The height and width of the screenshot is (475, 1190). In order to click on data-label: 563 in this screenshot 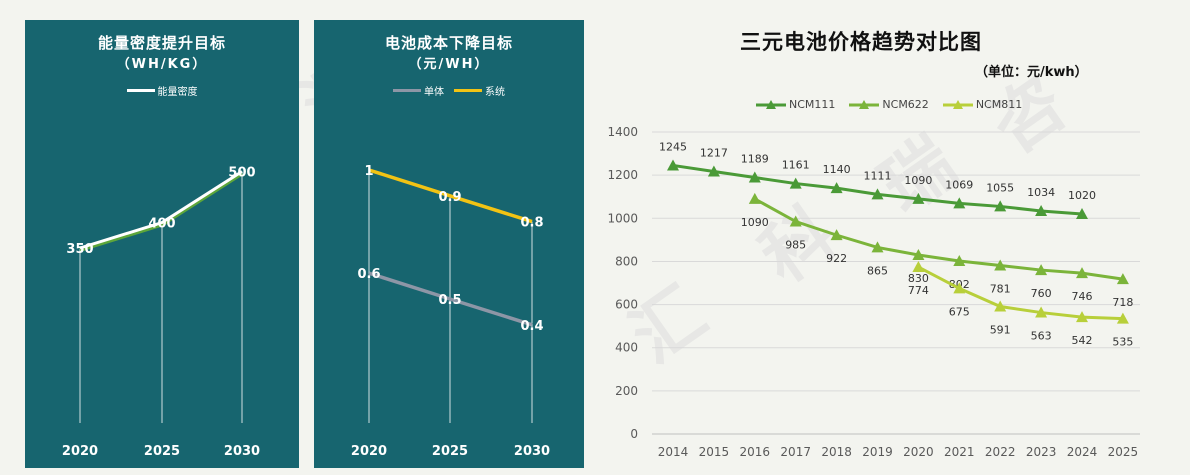, I will do `click(1041, 336)`.